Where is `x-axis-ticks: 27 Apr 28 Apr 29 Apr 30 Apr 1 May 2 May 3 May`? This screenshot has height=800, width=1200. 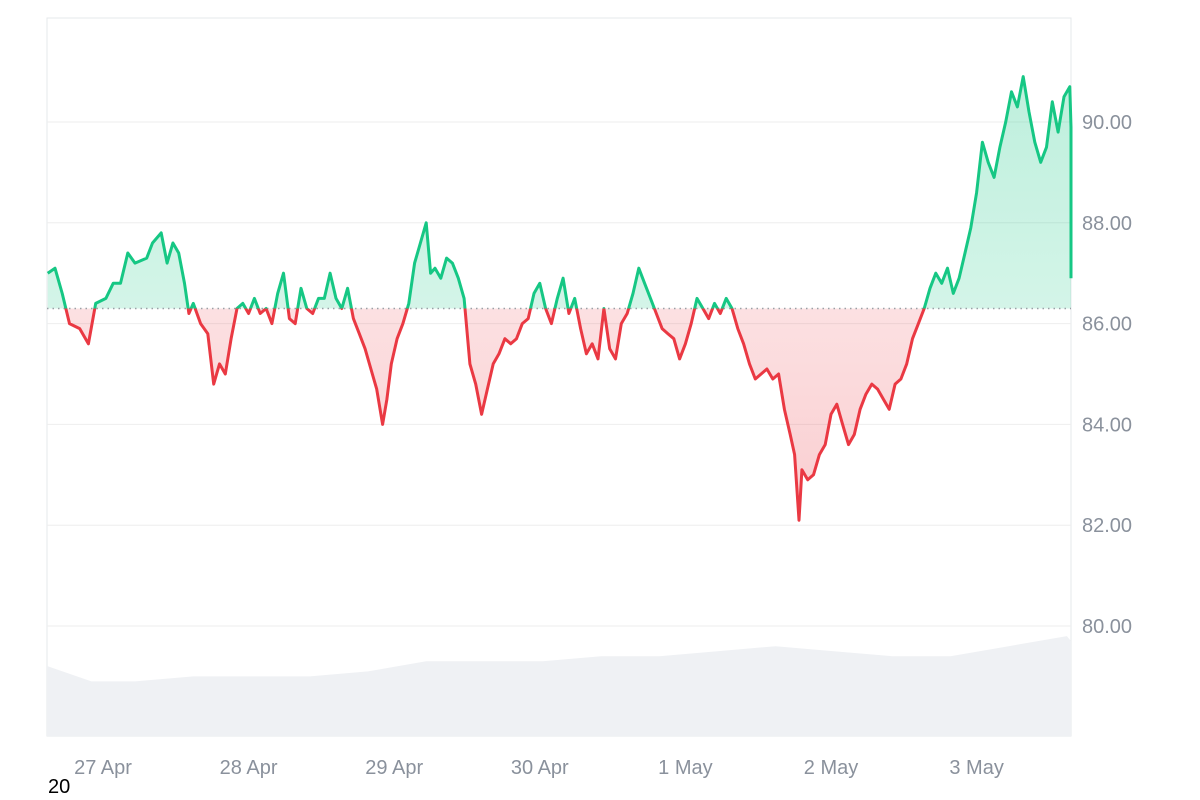 x-axis-ticks: 27 Apr 28 Apr 29 Apr 30 Apr 1 May 2 May 3 May is located at coordinates (539, 768).